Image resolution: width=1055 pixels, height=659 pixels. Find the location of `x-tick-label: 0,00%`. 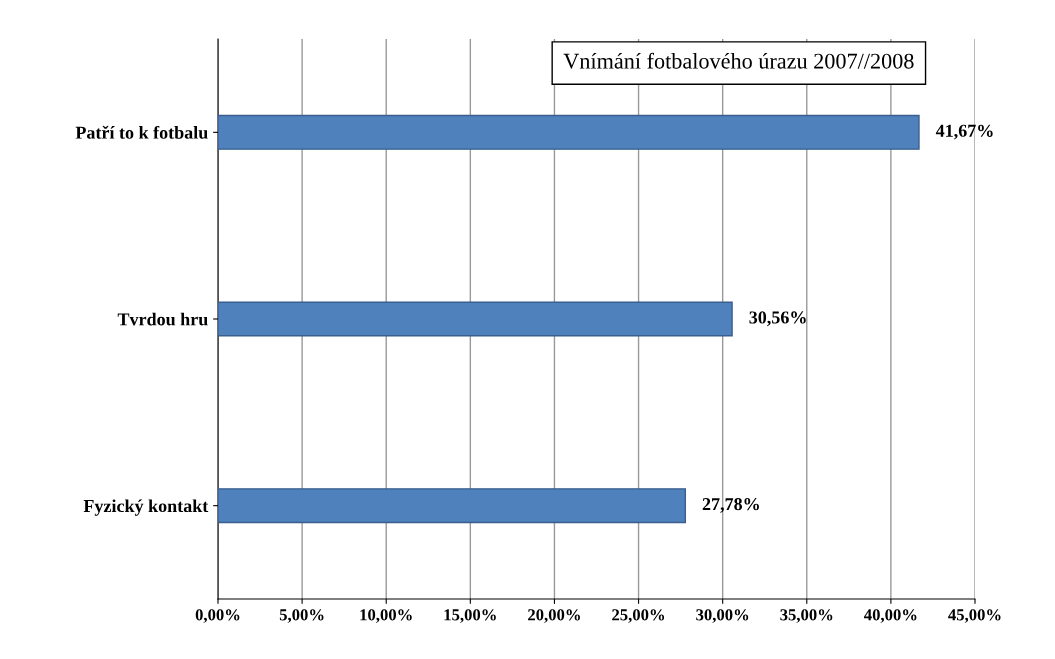

x-tick-label: 0,00% is located at coordinates (217, 616).